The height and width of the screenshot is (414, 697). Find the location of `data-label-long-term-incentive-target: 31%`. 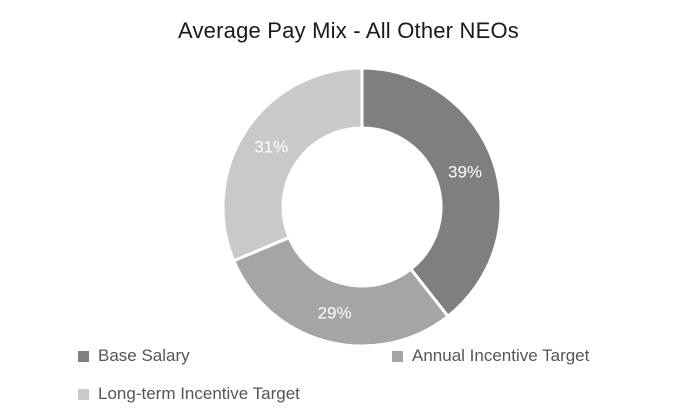

data-label-long-term-incentive-target: 31% is located at coordinates (271, 147).